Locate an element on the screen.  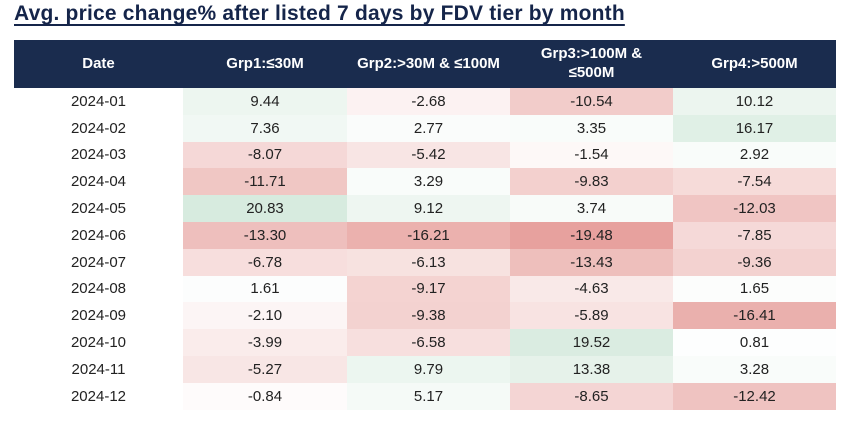
column-header-label: Grp4:>500M is located at coordinates (754, 63).